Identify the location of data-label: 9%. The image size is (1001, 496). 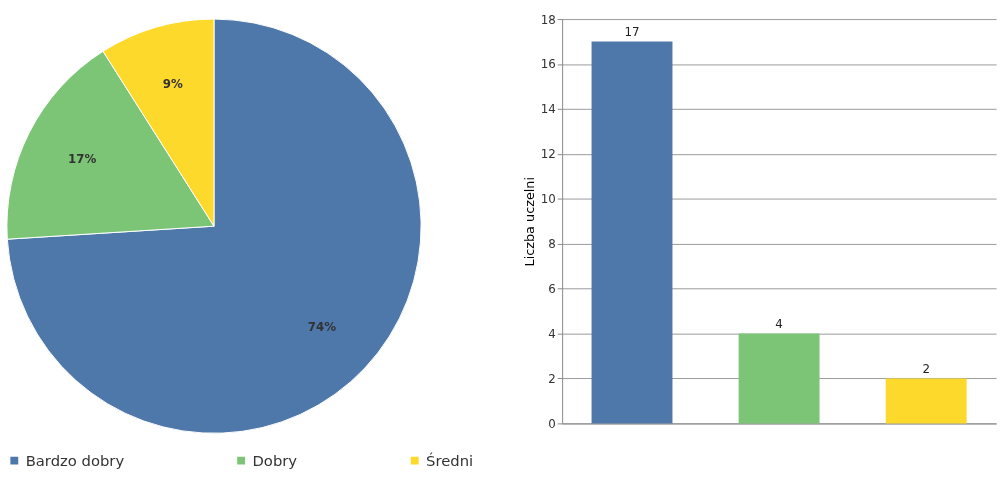
(172, 84).